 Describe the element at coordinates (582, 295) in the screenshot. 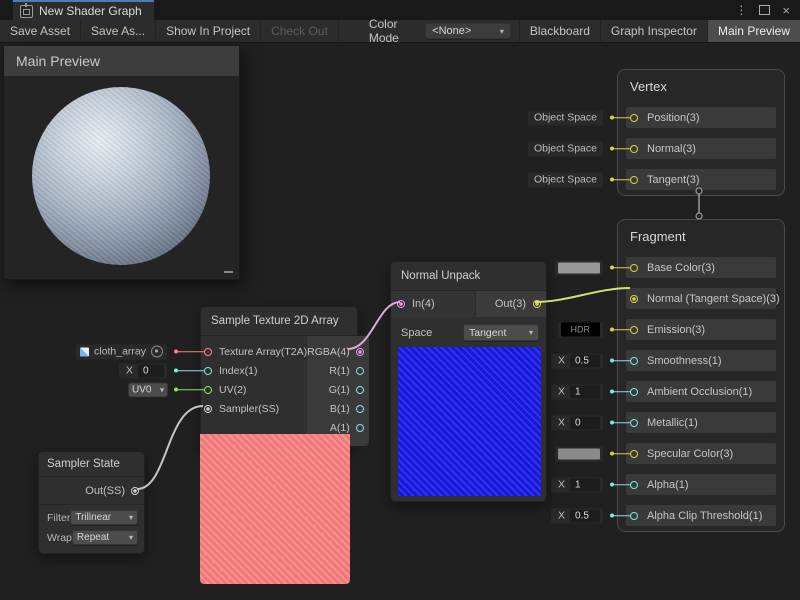

I see `edge-out-to-normal` at that location.